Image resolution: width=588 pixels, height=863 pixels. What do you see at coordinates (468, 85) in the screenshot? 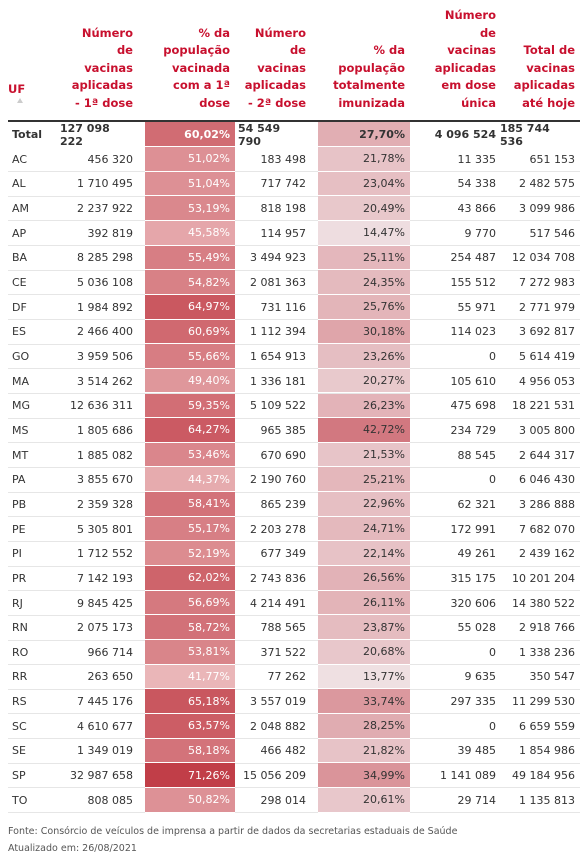
I see `header-text: em dose` at bounding box center [468, 85].